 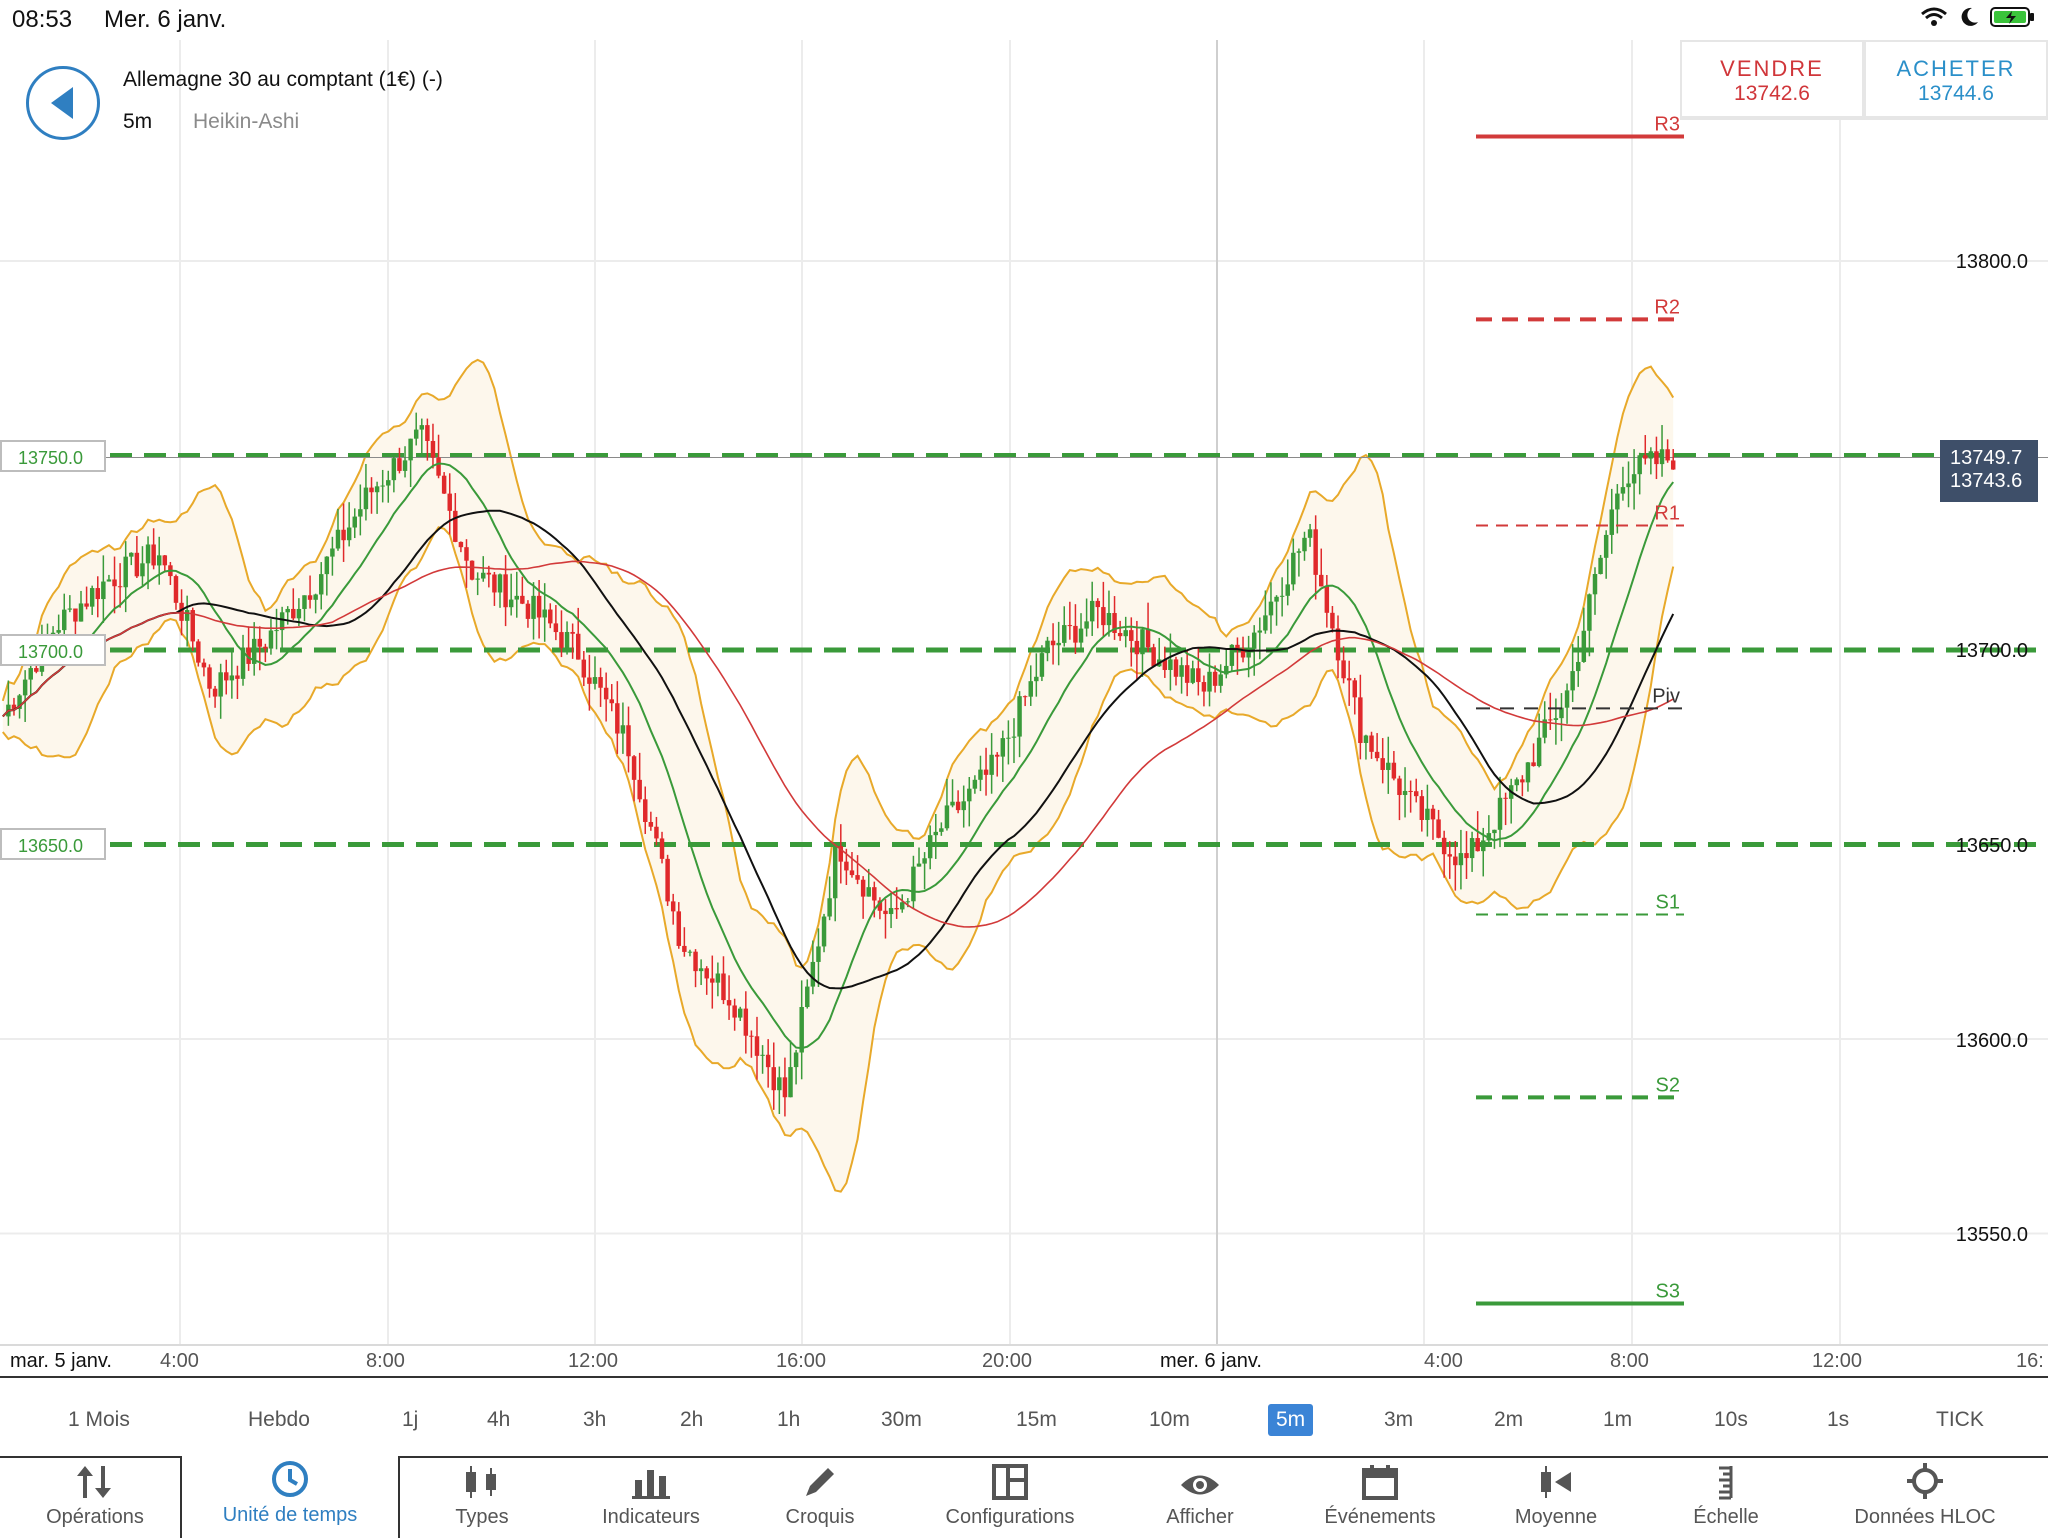 I want to click on tab-afficher: Afficher, so click(x=1200, y=1498).